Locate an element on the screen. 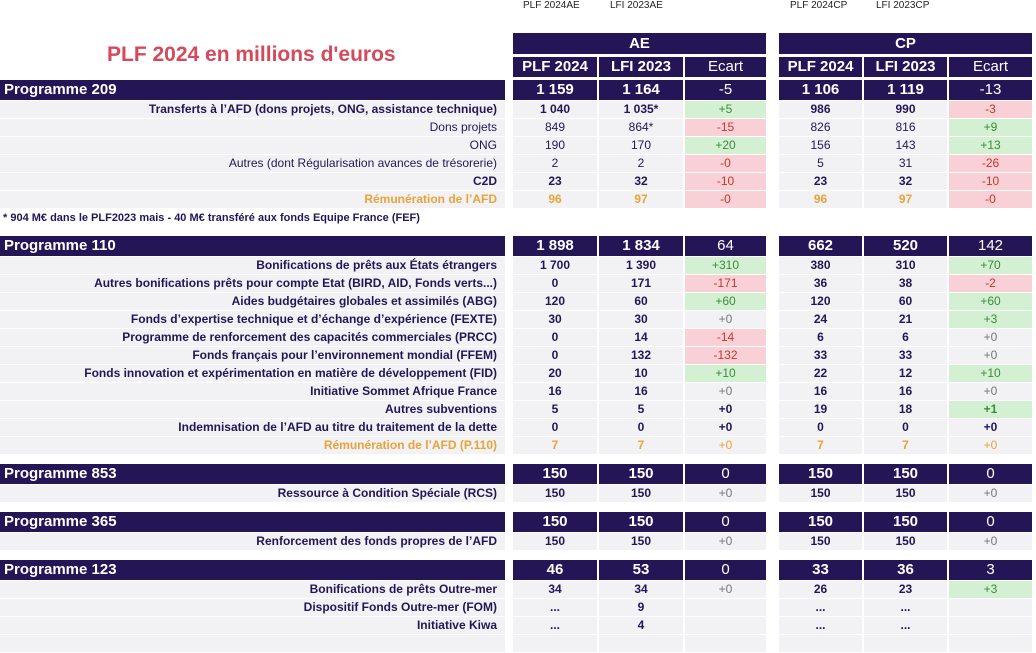 The image size is (1036, 653). programme-value: 1 834 is located at coordinates (641, 246).